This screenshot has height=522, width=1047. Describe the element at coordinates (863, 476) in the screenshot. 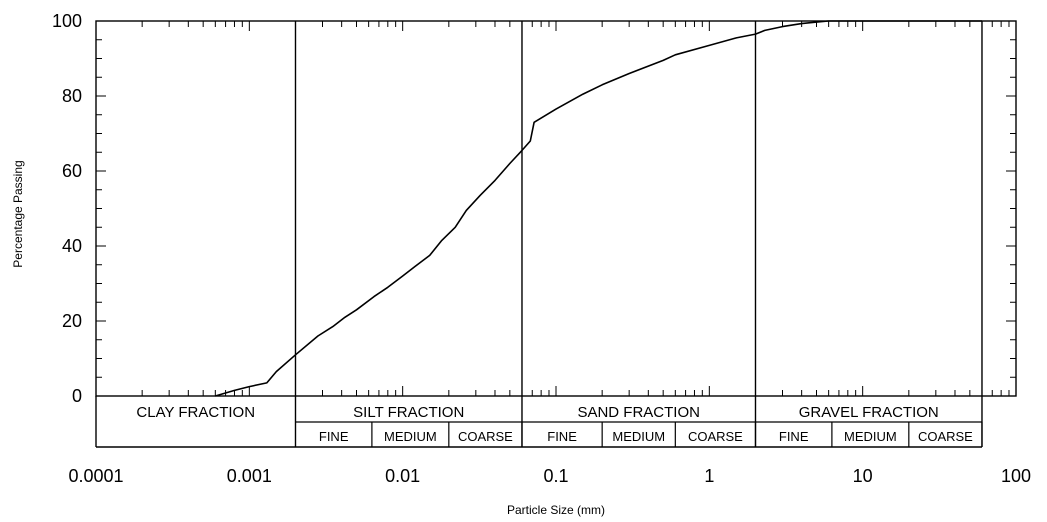

I see `x-tick-label: 10` at that location.